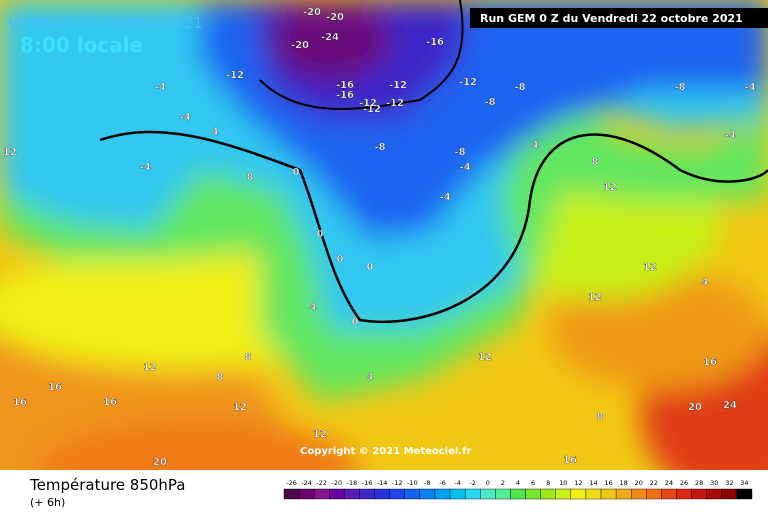 The image size is (768, 512). What do you see at coordinates (321, 483) in the screenshot?
I see `scale-label: -22` at bounding box center [321, 483].